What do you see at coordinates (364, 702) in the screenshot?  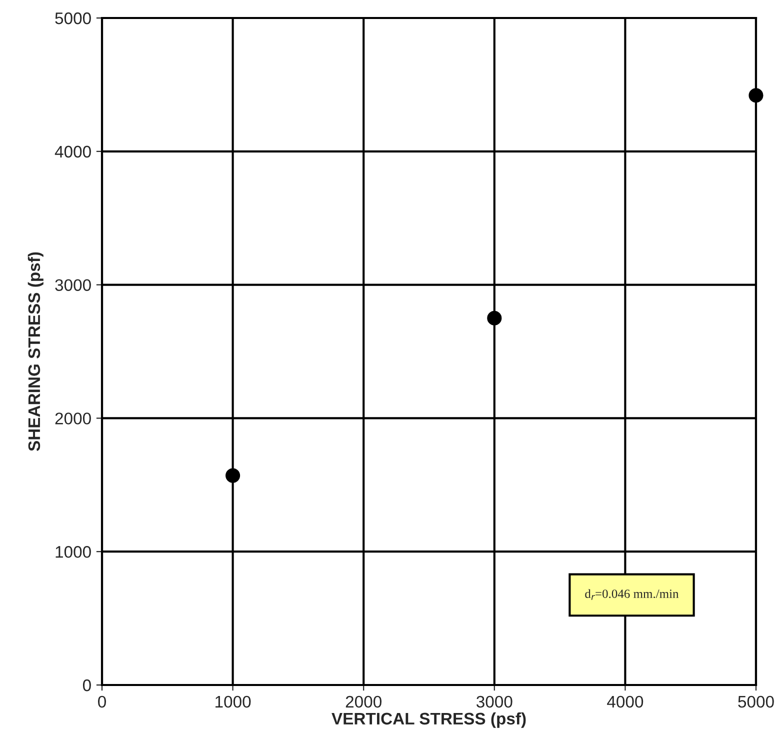 I see `x-tick-label: 2000` at bounding box center [364, 702].